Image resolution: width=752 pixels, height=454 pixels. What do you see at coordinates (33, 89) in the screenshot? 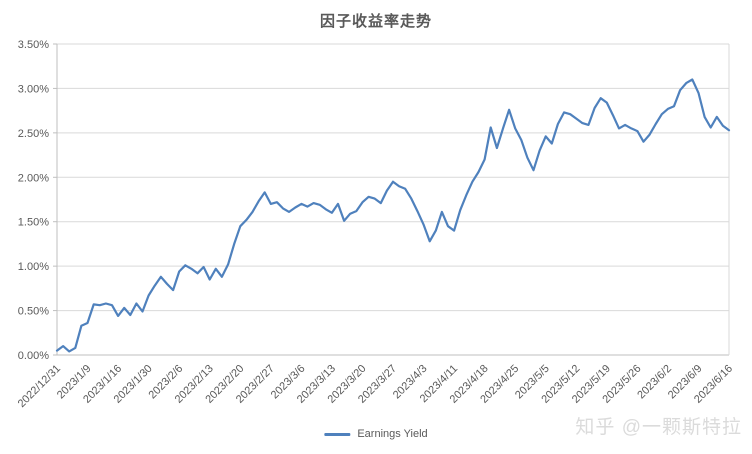
I see `y-axis-label: 3.00%` at bounding box center [33, 89].